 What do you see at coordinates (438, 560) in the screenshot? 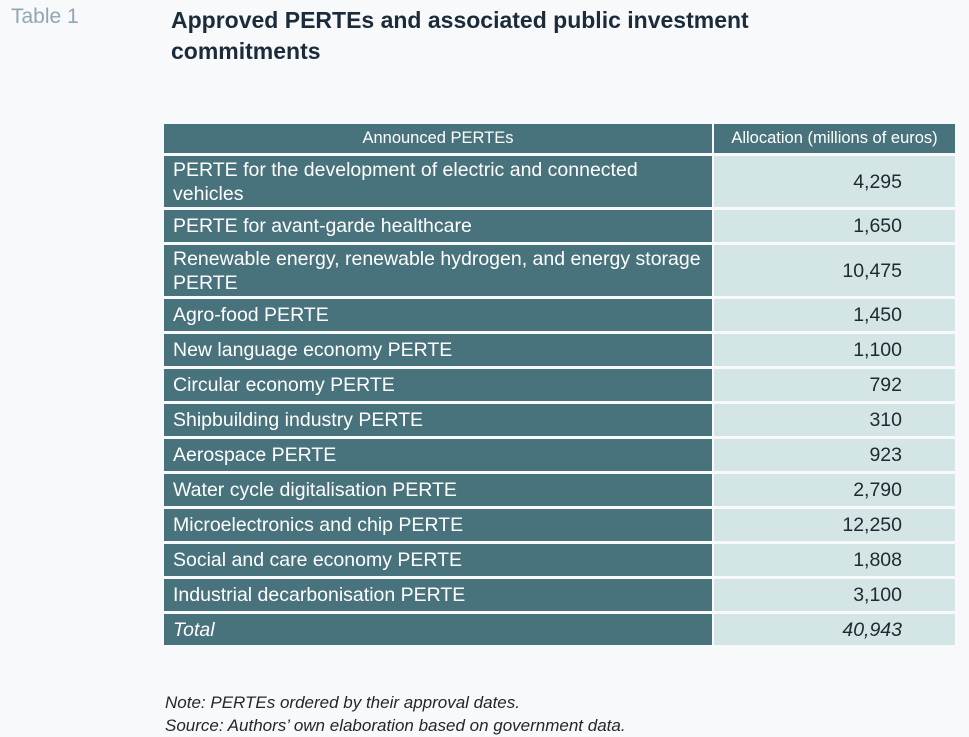
I see `perte-name: Social and care economy PERTE` at bounding box center [438, 560].